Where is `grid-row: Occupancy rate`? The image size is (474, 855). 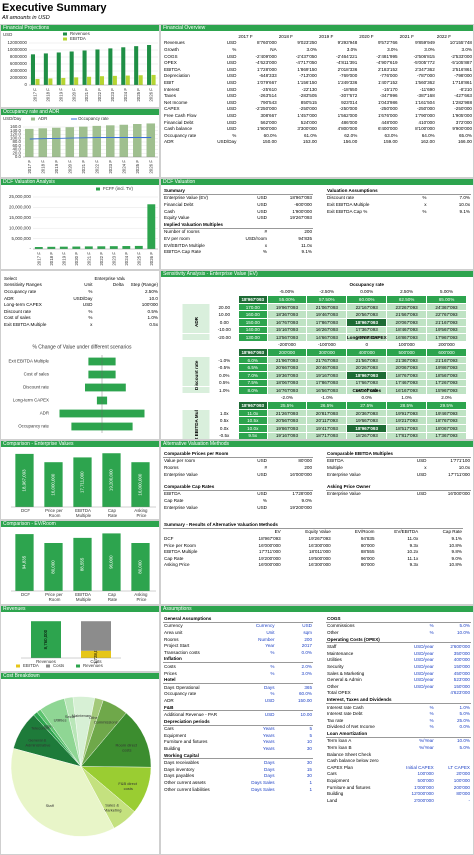 grid-row: Occupancy rate is located at coordinates (324, 284).